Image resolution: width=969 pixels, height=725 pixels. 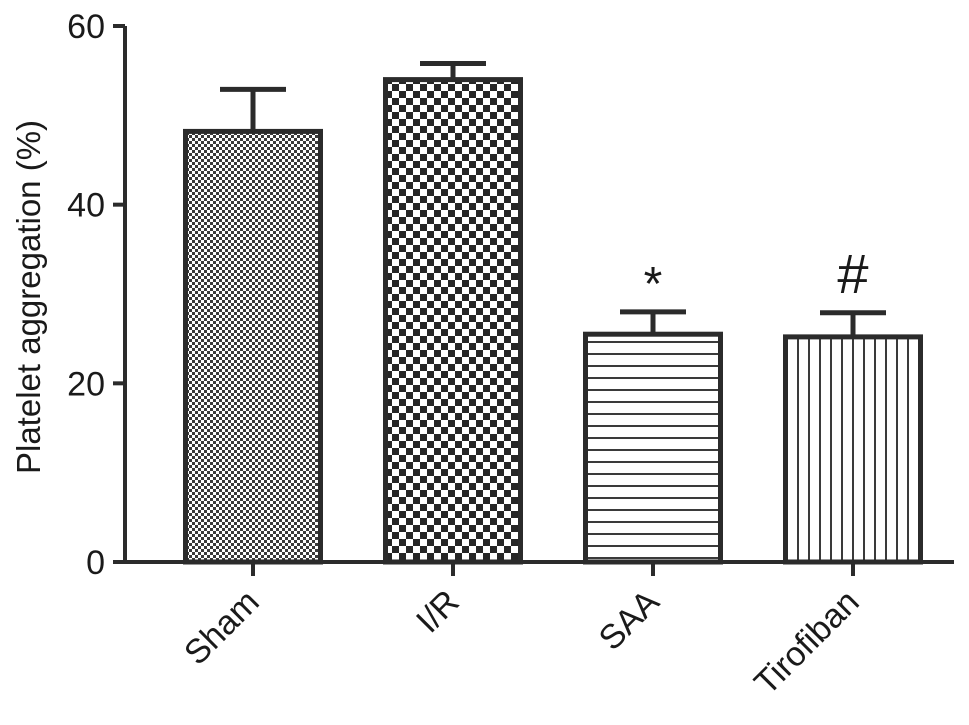 I want to click on y-tick-label: 0, so click(x=95, y=563).